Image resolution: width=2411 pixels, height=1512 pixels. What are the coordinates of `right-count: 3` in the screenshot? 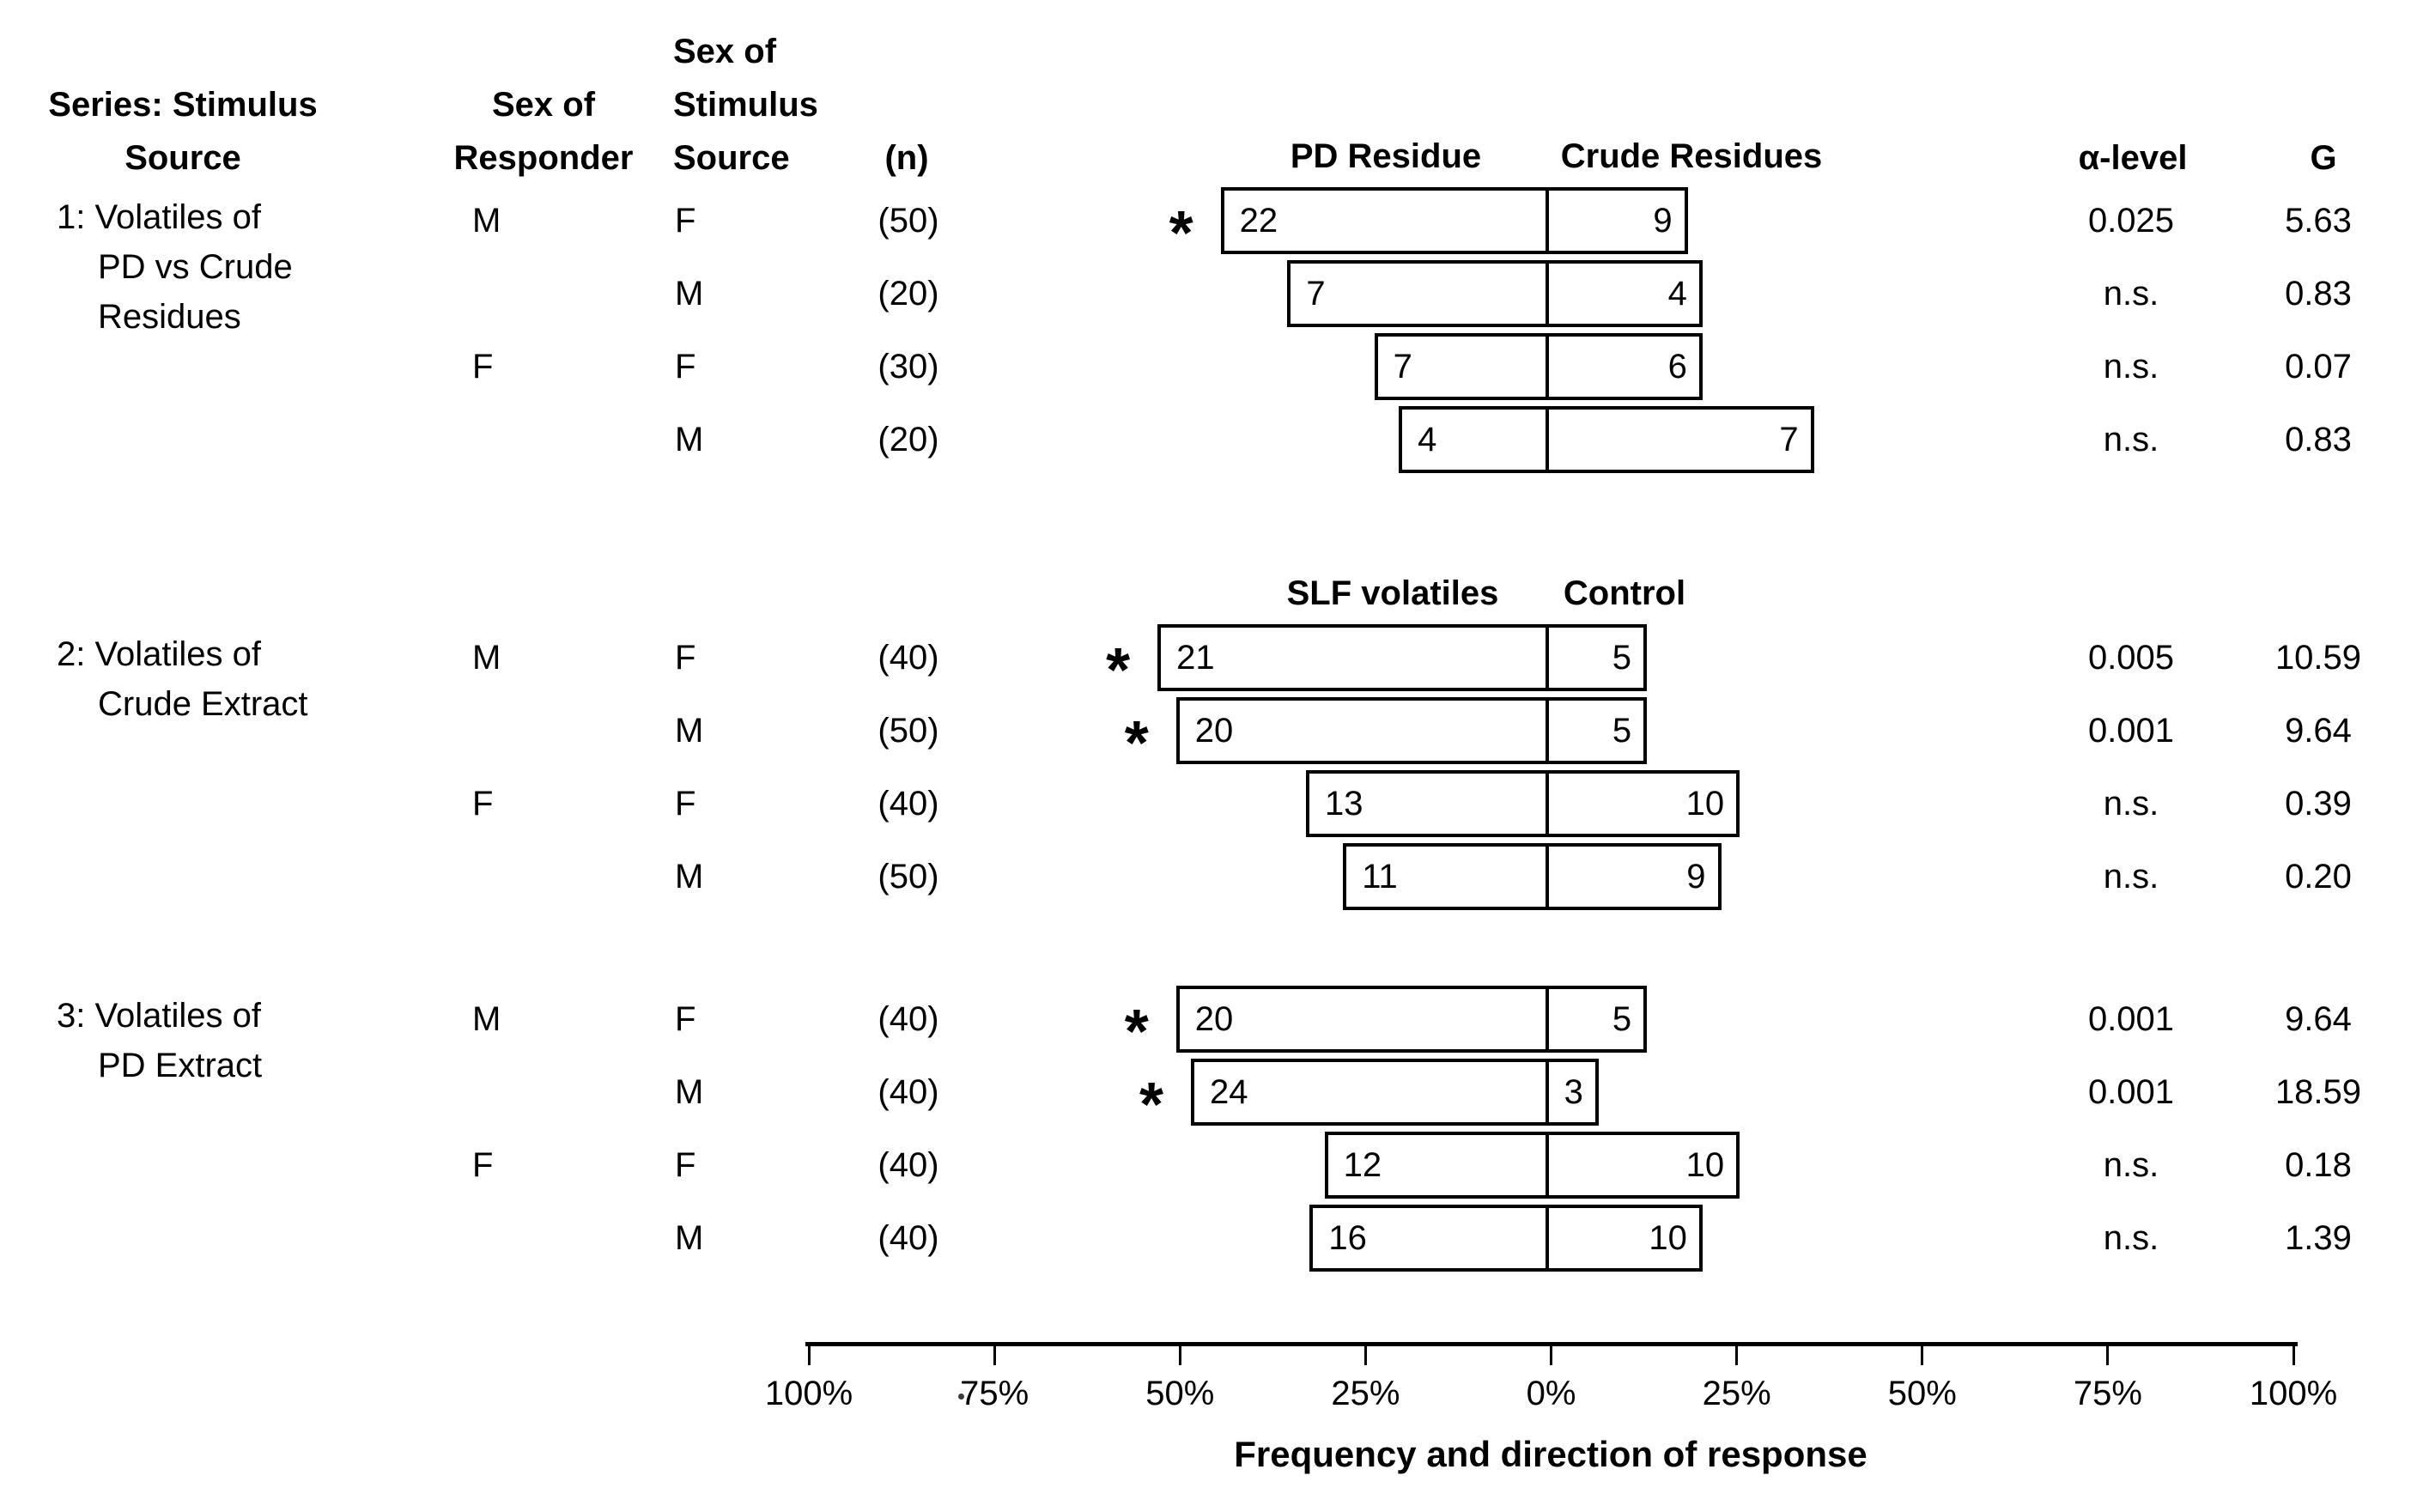 It's located at (1573, 1091).